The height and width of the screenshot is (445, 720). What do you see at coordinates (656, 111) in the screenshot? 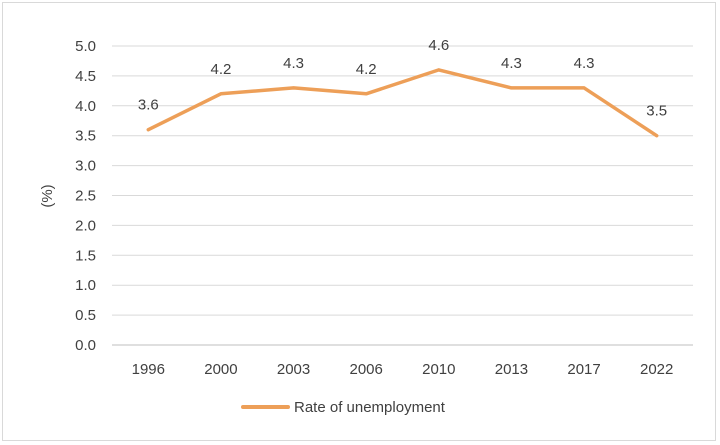
I see `data-label: 3.5` at bounding box center [656, 111].